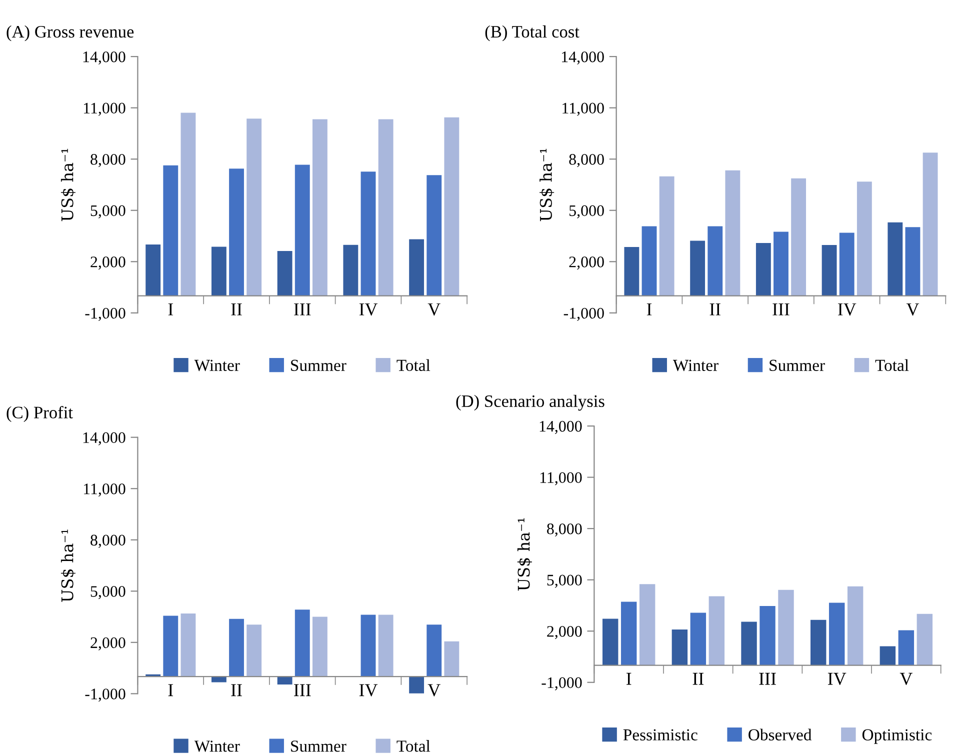 Image resolution: width=963 pixels, height=754 pixels. What do you see at coordinates (70, 33) in the screenshot?
I see `chart-title: (A) Gross revenue` at bounding box center [70, 33].